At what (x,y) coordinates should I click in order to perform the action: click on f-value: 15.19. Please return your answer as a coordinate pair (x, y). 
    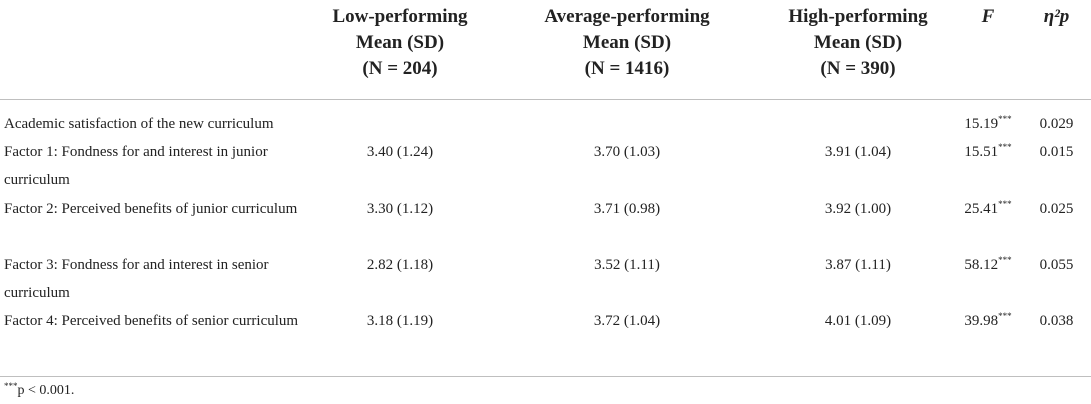
    Looking at the image, I should click on (981, 124).